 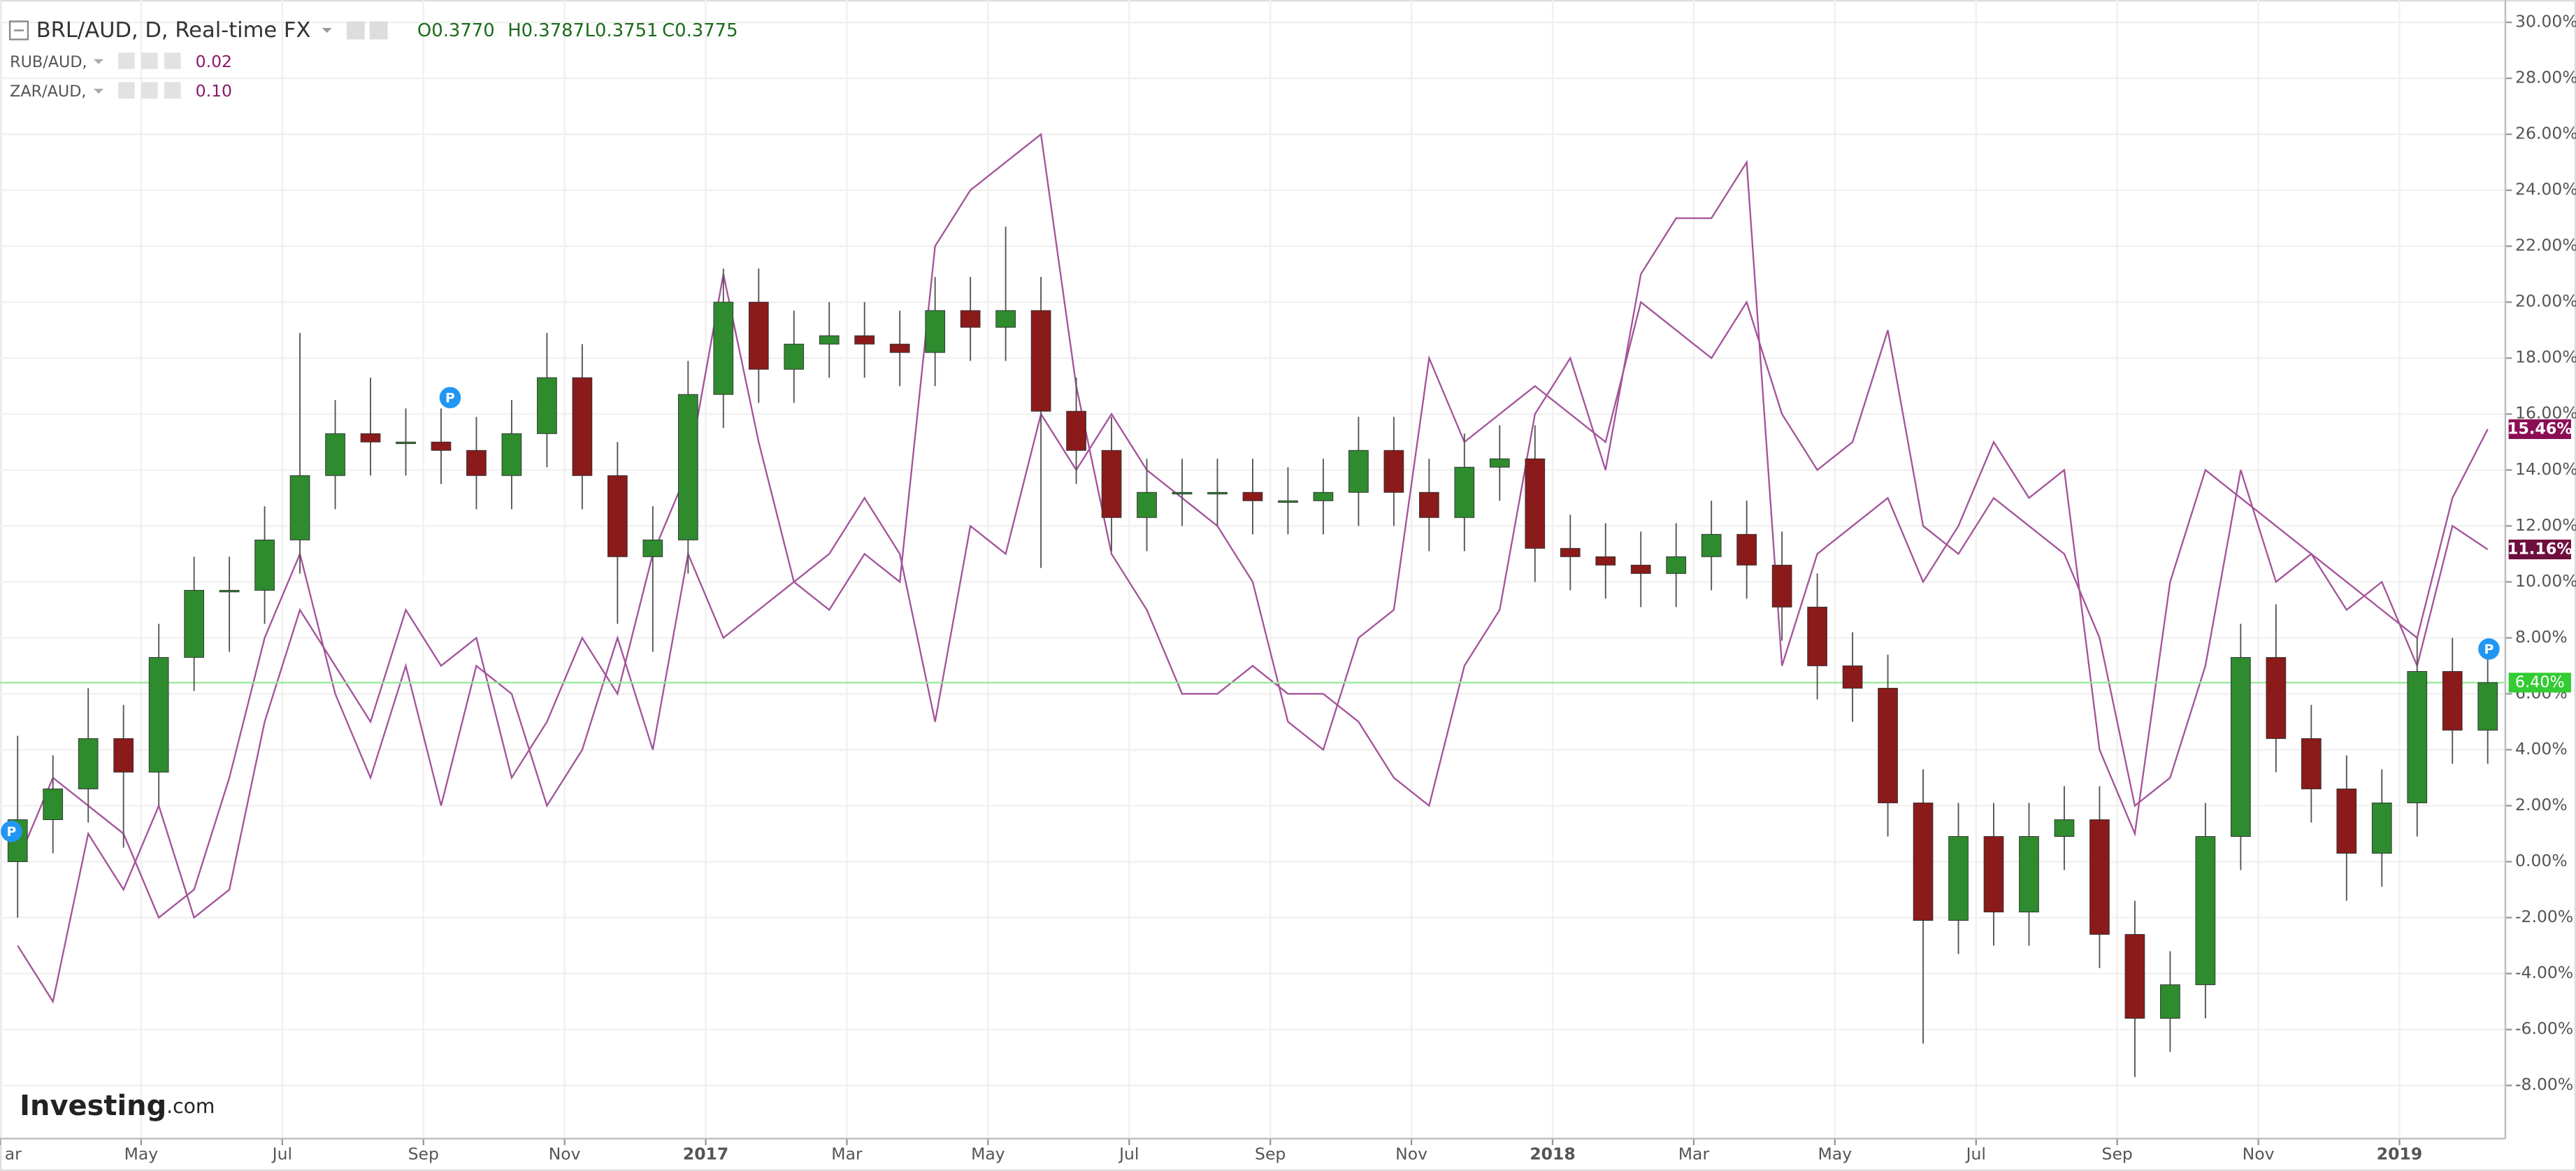 I want to click on y-tick-label: -4.00%, so click(x=2544, y=972).